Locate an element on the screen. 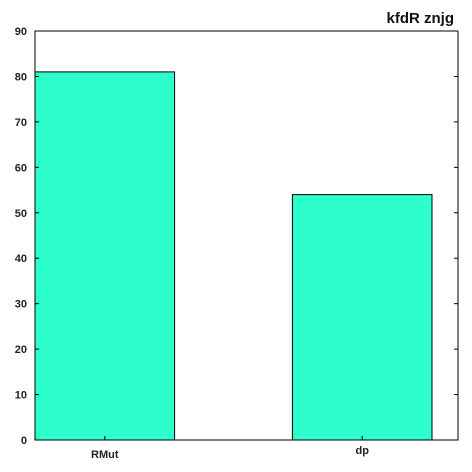 The image size is (472, 472). y-tick-label: 60 is located at coordinates (21, 168).